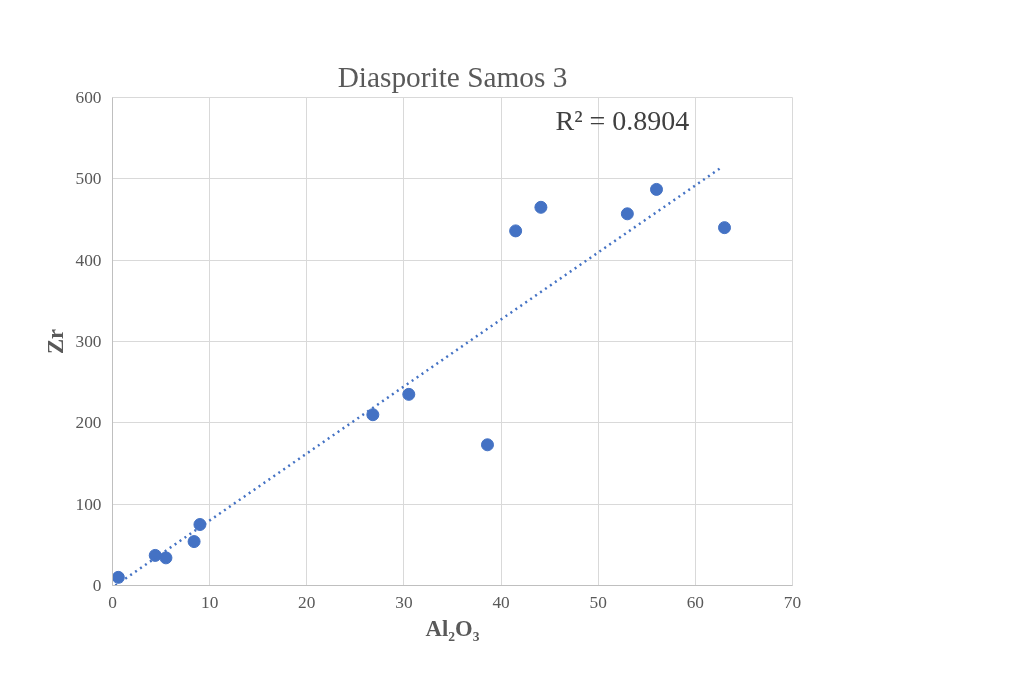  I want to click on chart-title: Diasporite Samos 3, so click(452, 76).